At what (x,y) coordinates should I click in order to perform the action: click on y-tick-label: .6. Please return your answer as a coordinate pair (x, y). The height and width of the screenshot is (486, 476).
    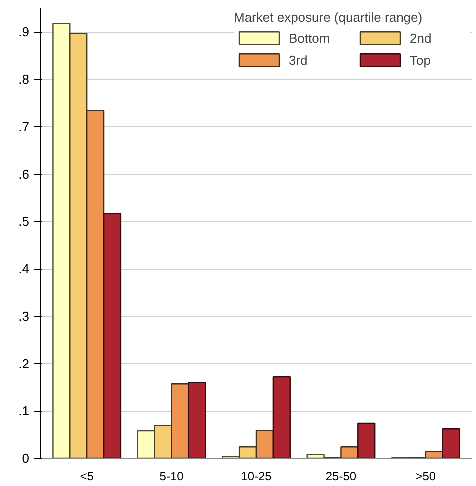
    Looking at the image, I should click on (24, 174).